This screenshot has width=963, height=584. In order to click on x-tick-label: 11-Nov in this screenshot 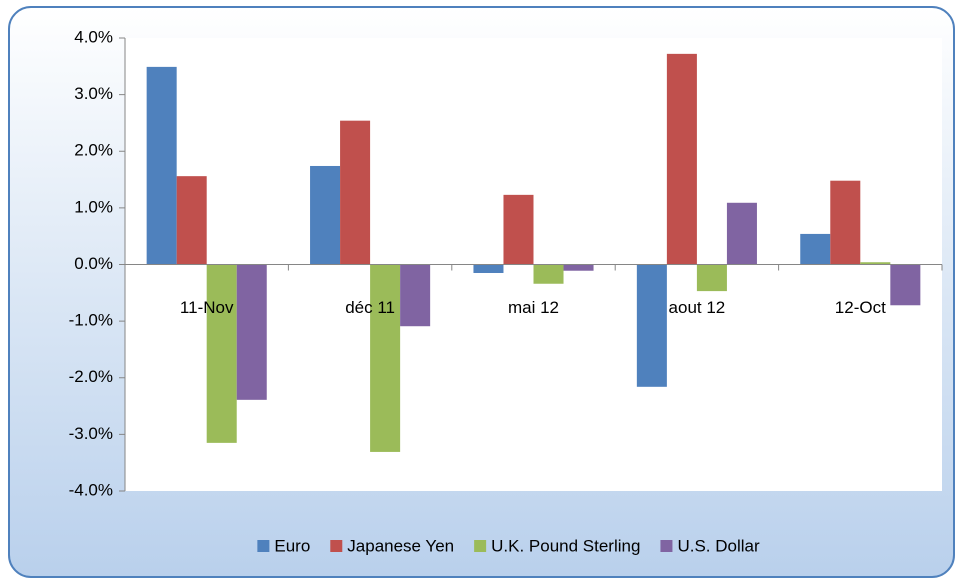, I will do `click(207, 307)`.